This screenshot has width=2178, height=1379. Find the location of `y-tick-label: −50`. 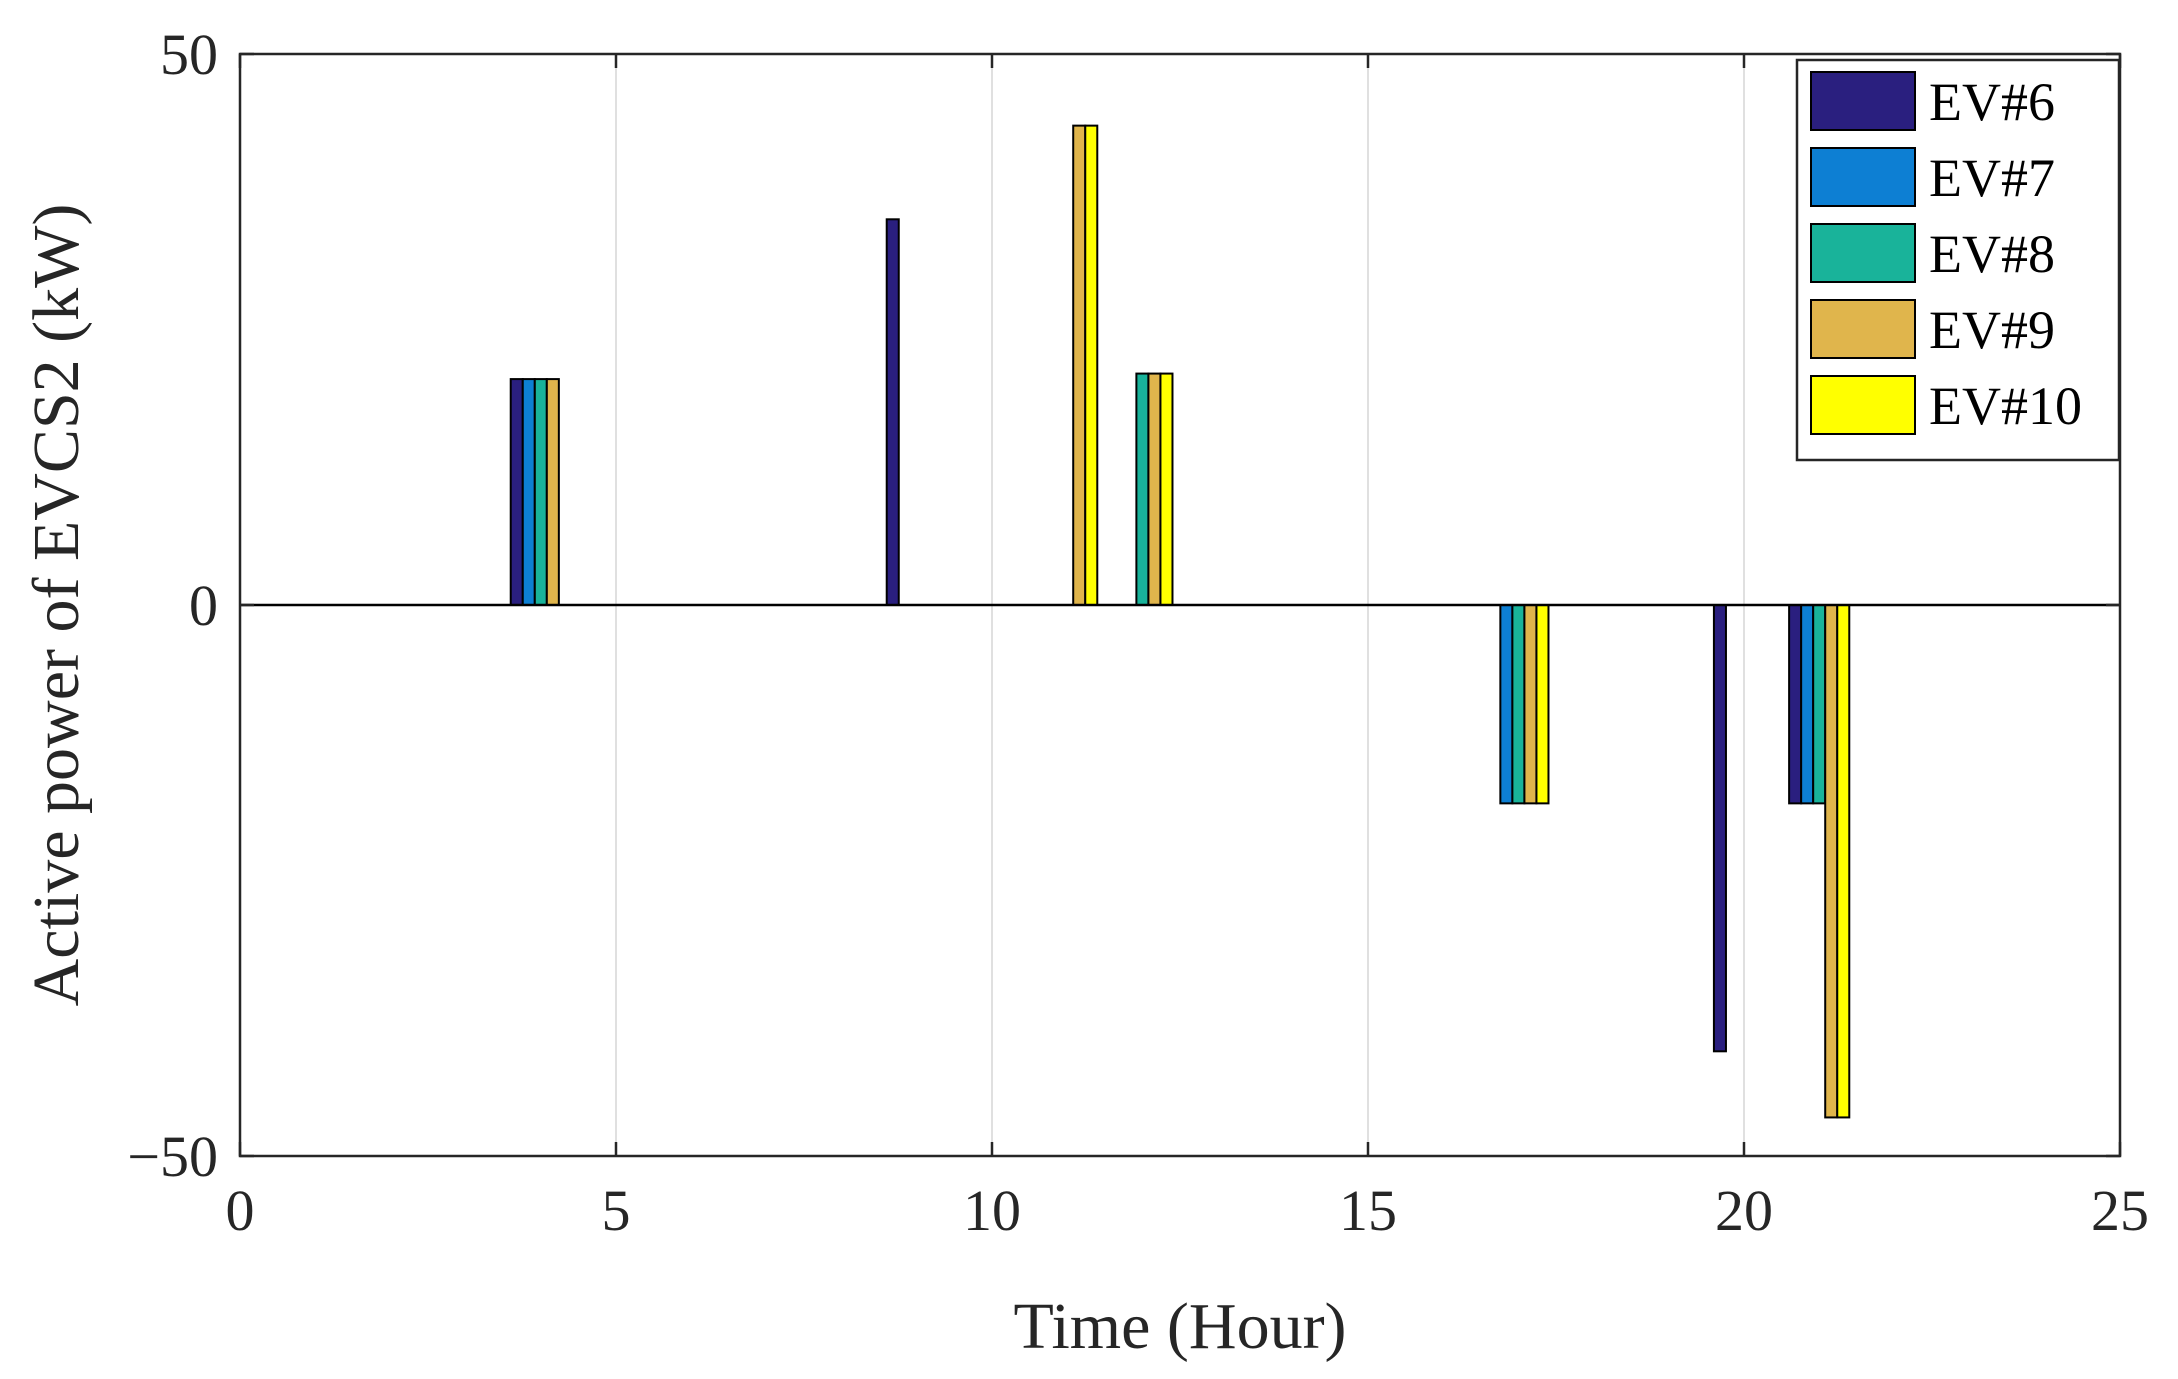

y-tick-label: −50 is located at coordinates (172, 1156).